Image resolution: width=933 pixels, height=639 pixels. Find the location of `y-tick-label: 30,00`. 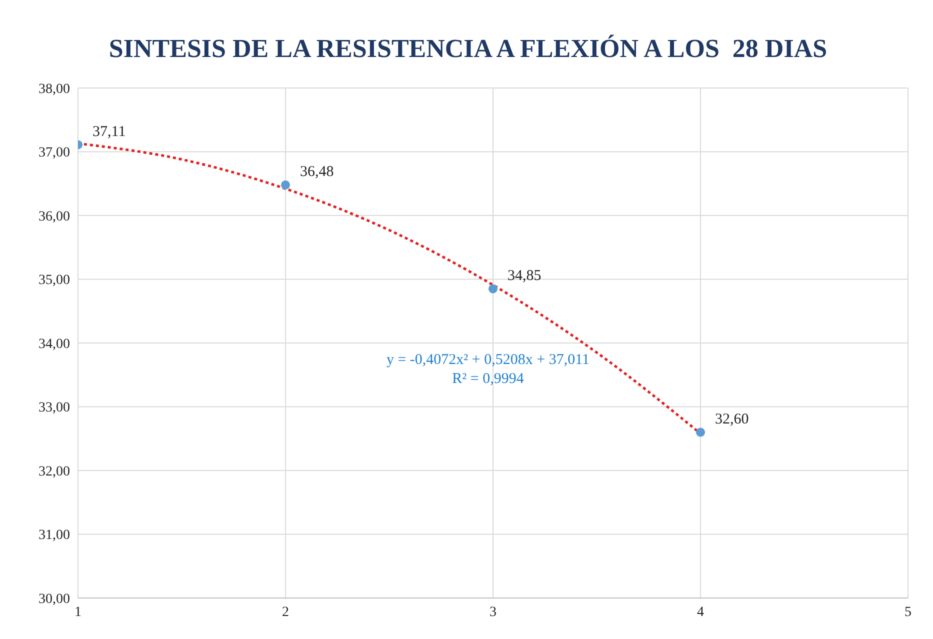

y-tick-label: 30,00 is located at coordinates (54, 599).